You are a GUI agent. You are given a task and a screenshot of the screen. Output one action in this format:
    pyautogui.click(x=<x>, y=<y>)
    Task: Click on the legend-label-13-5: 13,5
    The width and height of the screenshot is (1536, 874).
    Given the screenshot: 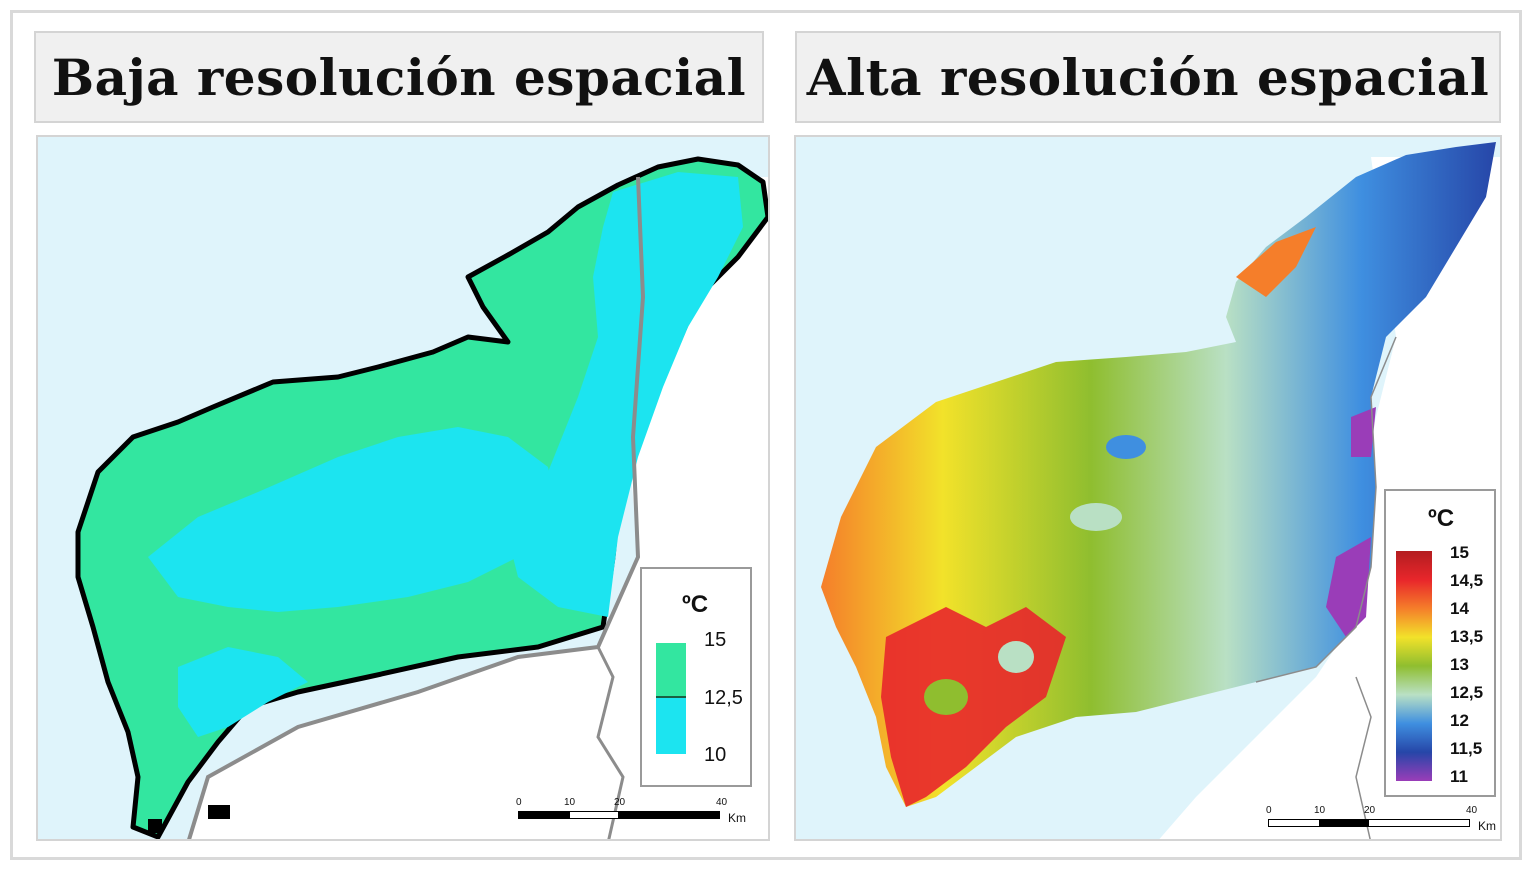 What is the action you would take?
    pyautogui.click(x=1467, y=636)
    